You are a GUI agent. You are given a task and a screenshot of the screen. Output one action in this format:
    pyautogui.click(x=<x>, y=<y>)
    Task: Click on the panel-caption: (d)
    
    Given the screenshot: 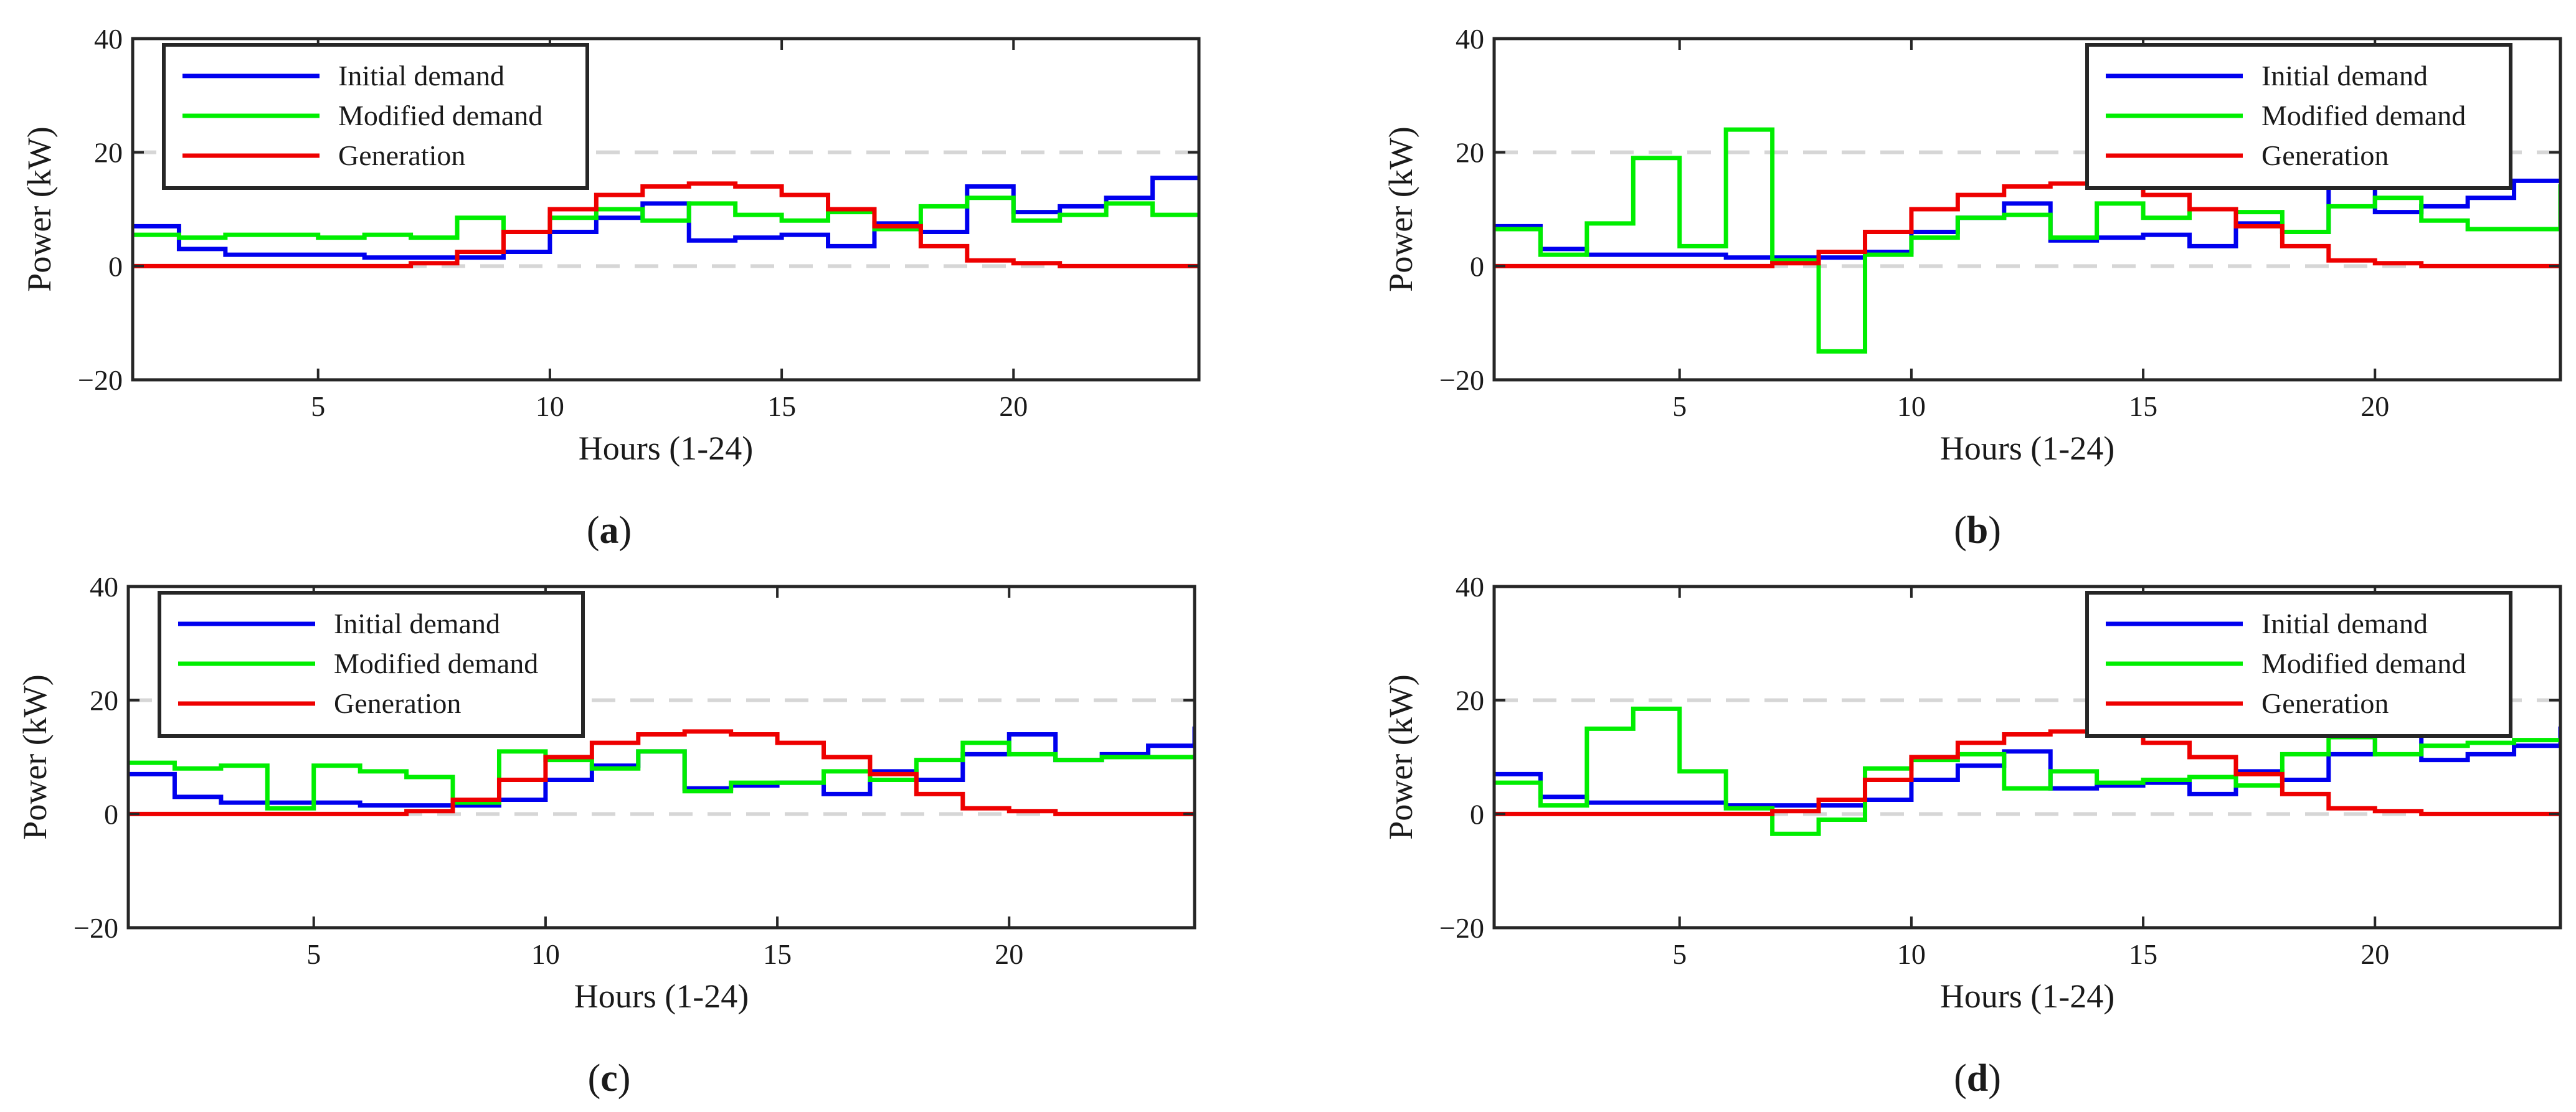 What is the action you would take?
    pyautogui.click(x=1977, y=1078)
    